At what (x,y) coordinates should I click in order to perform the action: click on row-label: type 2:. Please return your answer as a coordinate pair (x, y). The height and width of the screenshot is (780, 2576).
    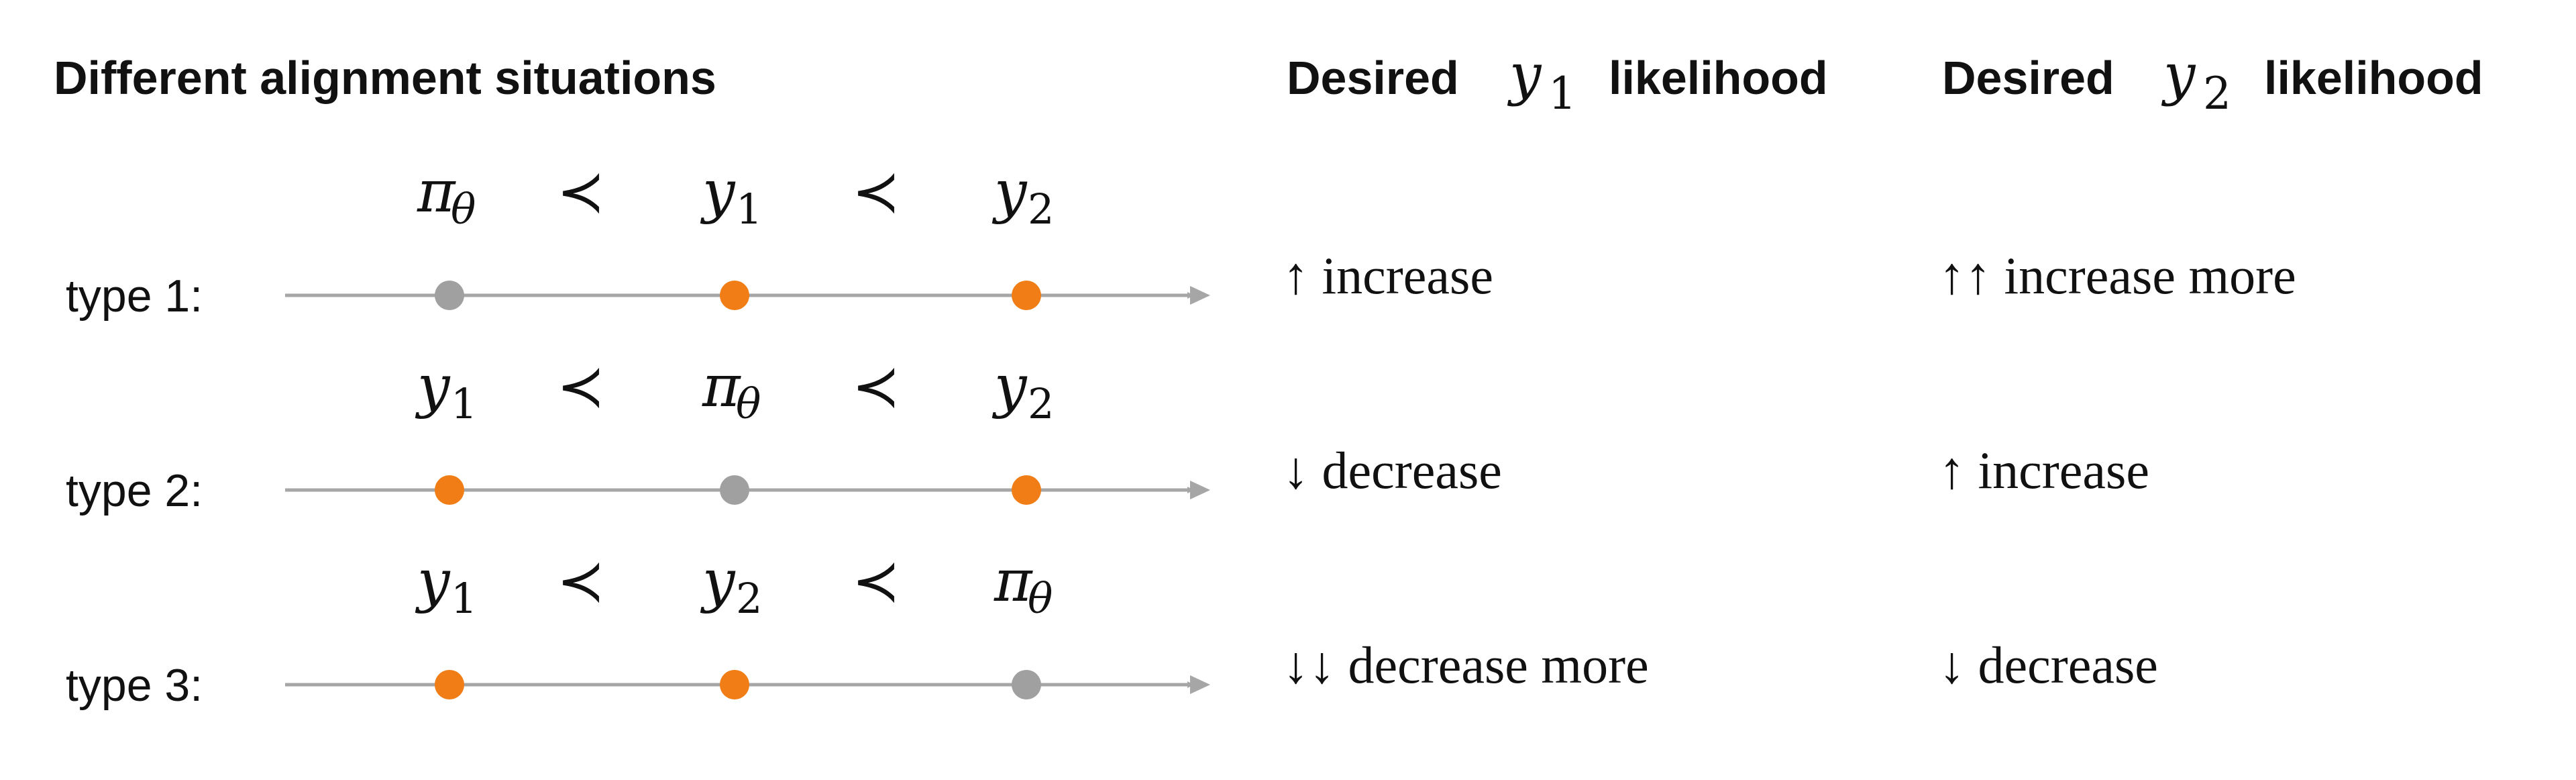
    Looking at the image, I should click on (134, 490).